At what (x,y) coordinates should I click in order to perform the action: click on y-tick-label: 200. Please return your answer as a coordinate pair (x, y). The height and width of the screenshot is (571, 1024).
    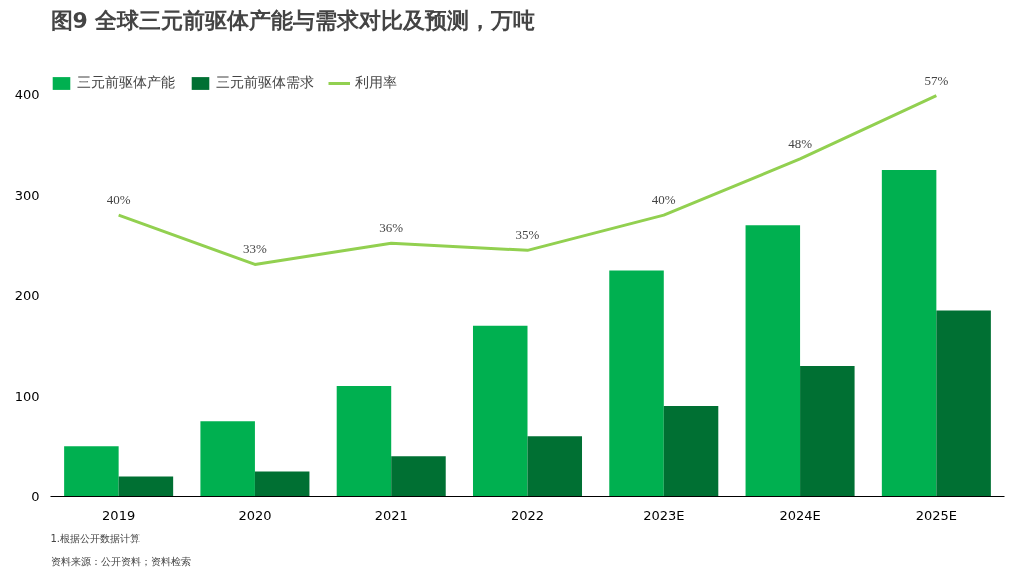
    Looking at the image, I should click on (27, 296).